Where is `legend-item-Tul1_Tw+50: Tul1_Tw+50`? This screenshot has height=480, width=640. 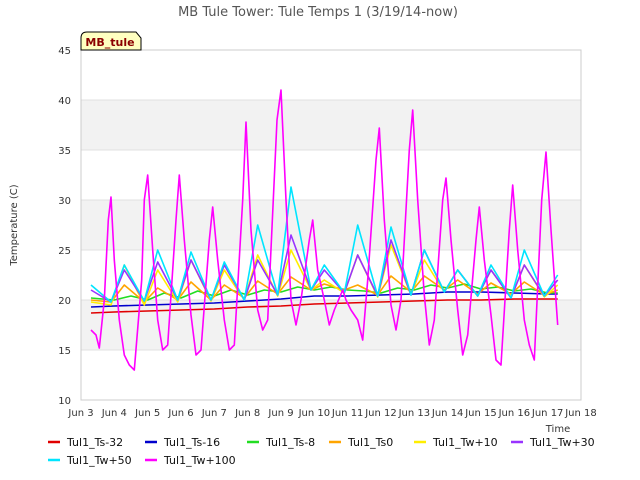
legend-item-Tul1_Tw+50: Tul1_Tw+50 is located at coordinates (90, 460).